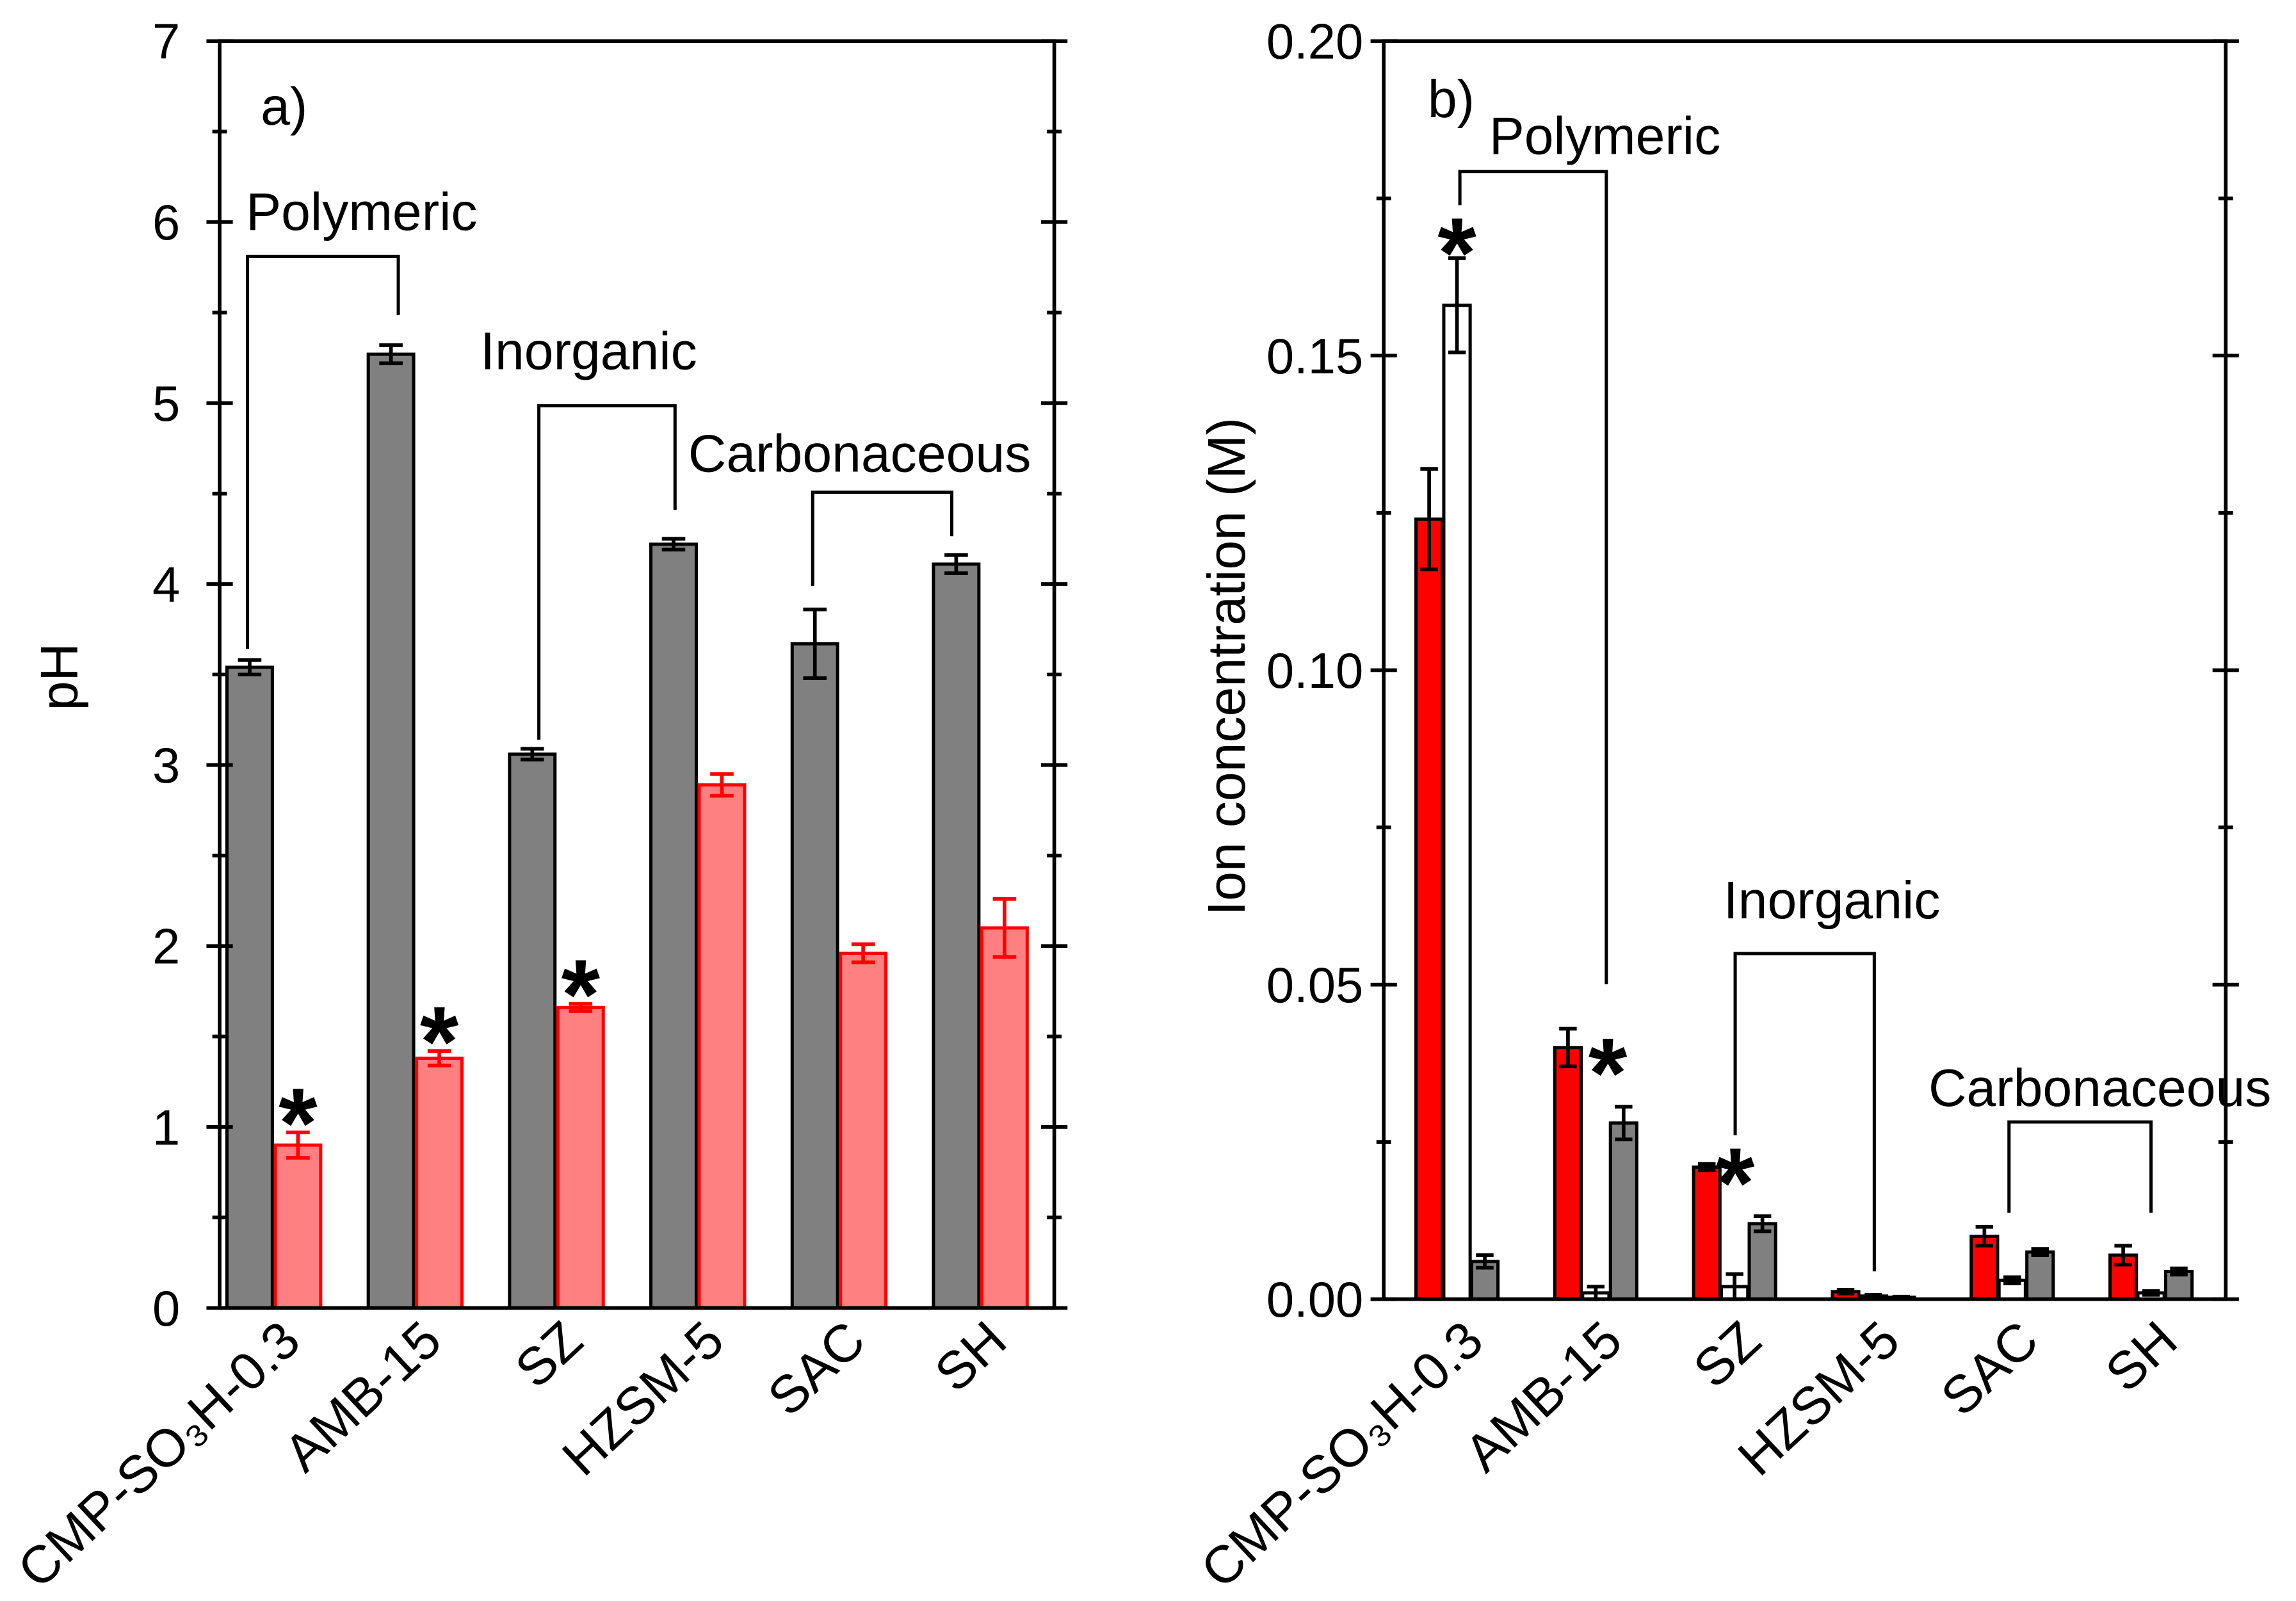  Describe the element at coordinates (166, 404) in the screenshot. I see `panel-a-y-tick-label: 5` at that location.